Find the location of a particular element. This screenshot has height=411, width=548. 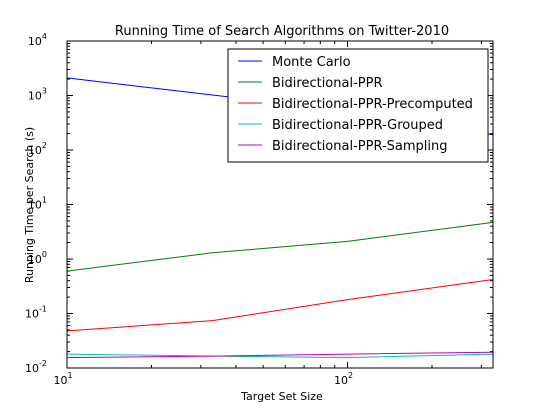

x-axis-label: Target Set Size is located at coordinates (281, 396).